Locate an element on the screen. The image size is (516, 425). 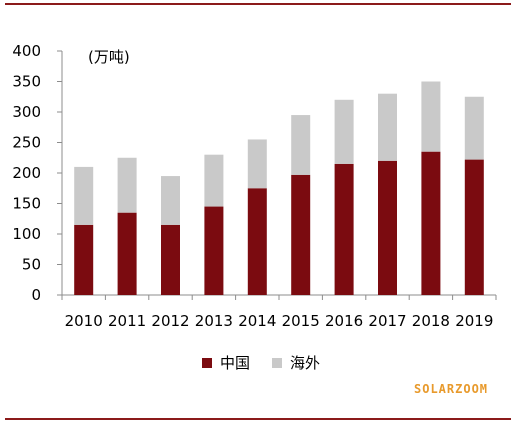
y-tick-label: 100 is located at coordinates (26, 234).